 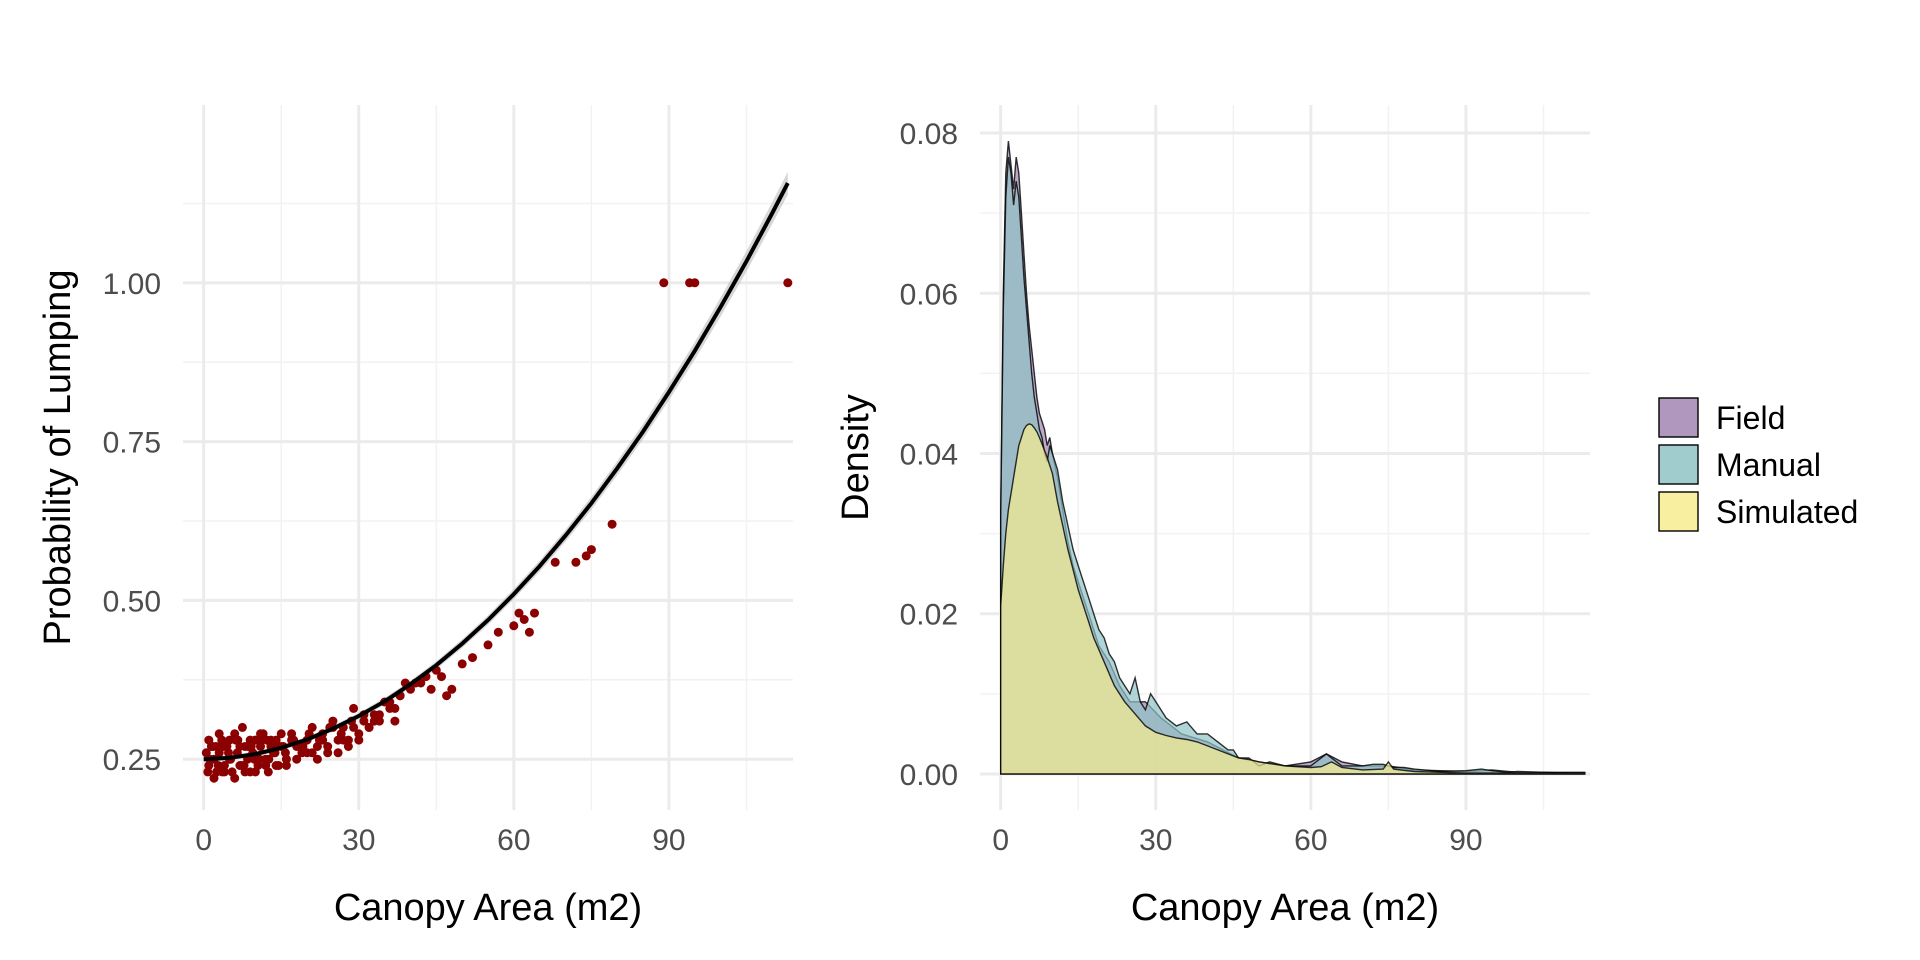 What do you see at coordinates (1787, 512) in the screenshot?
I see `legend-label: Simulated` at bounding box center [1787, 512].